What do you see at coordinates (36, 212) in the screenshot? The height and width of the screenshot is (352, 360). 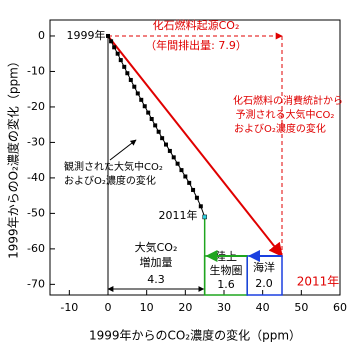 I see `y-tick-label: -50` at bounding box center [36, 212].